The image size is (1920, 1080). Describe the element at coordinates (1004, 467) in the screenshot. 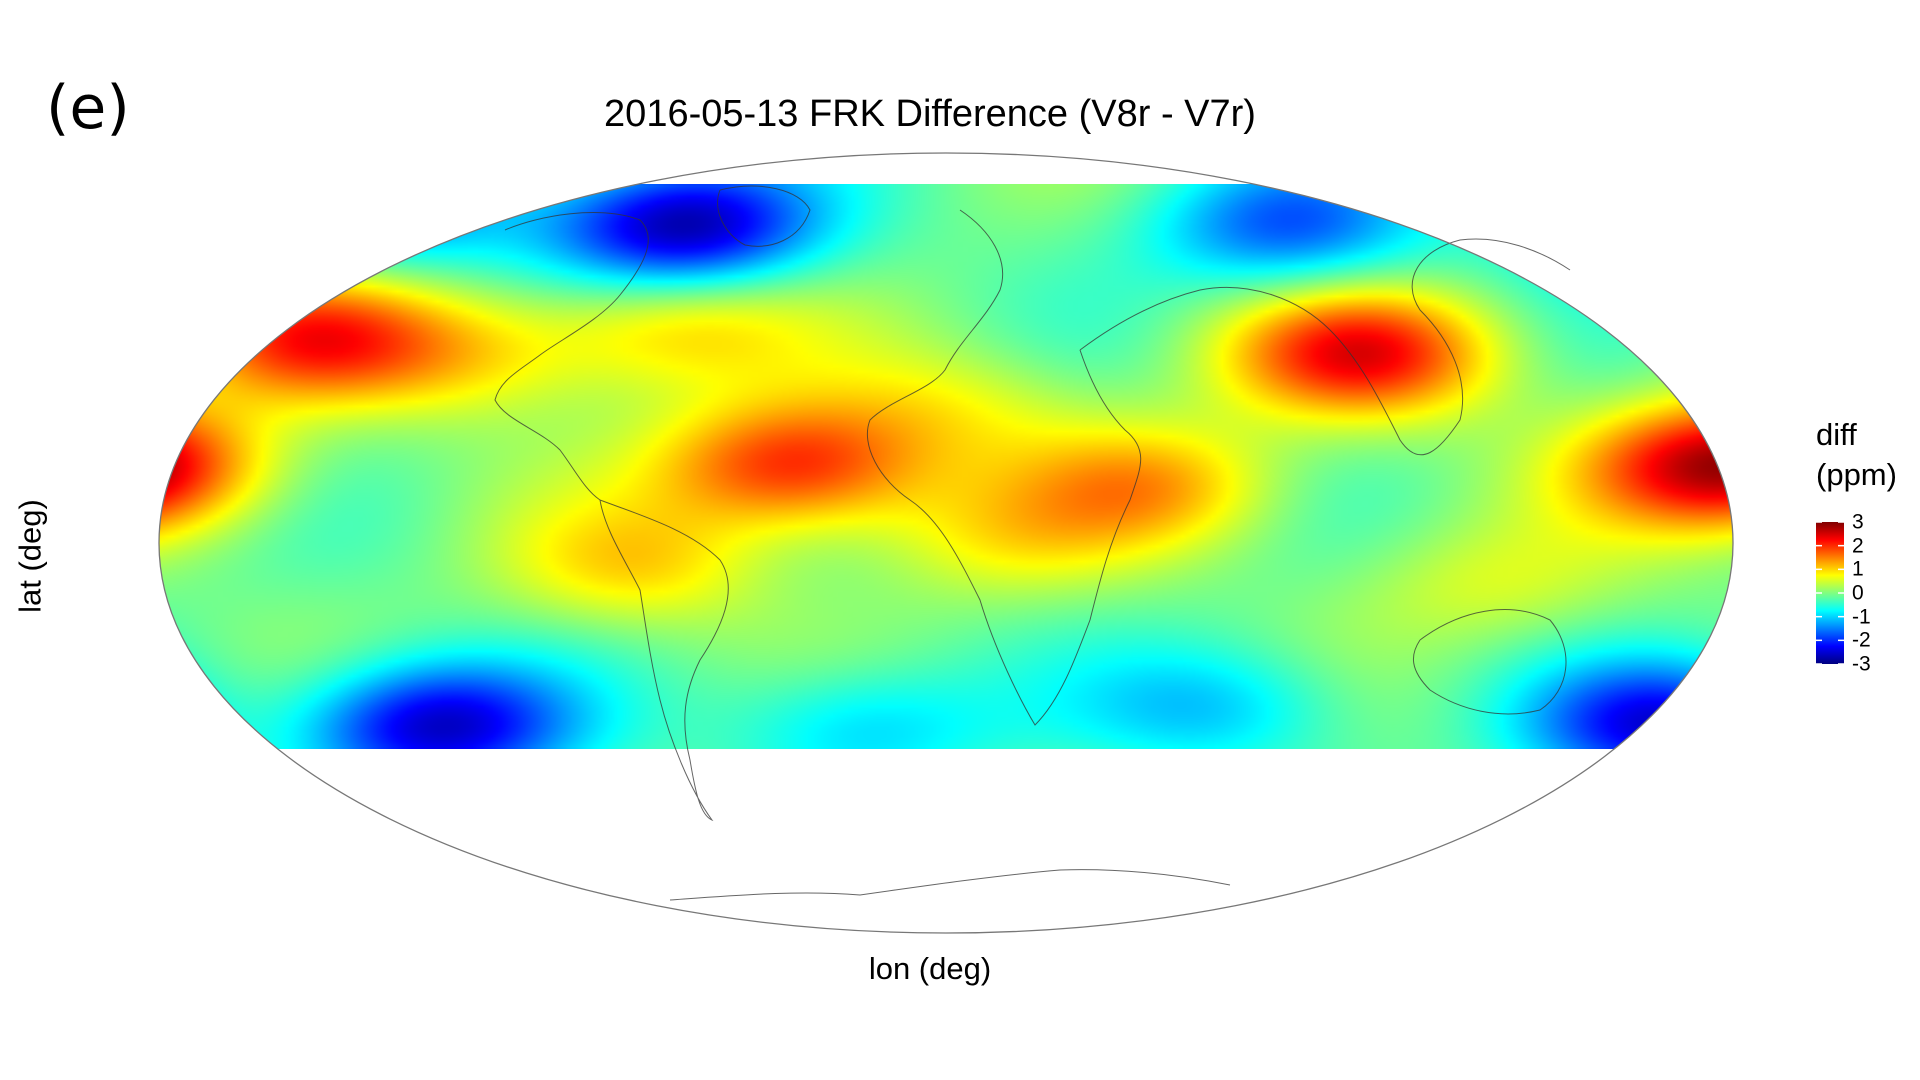

I see `europe-africa-coast` at that location.